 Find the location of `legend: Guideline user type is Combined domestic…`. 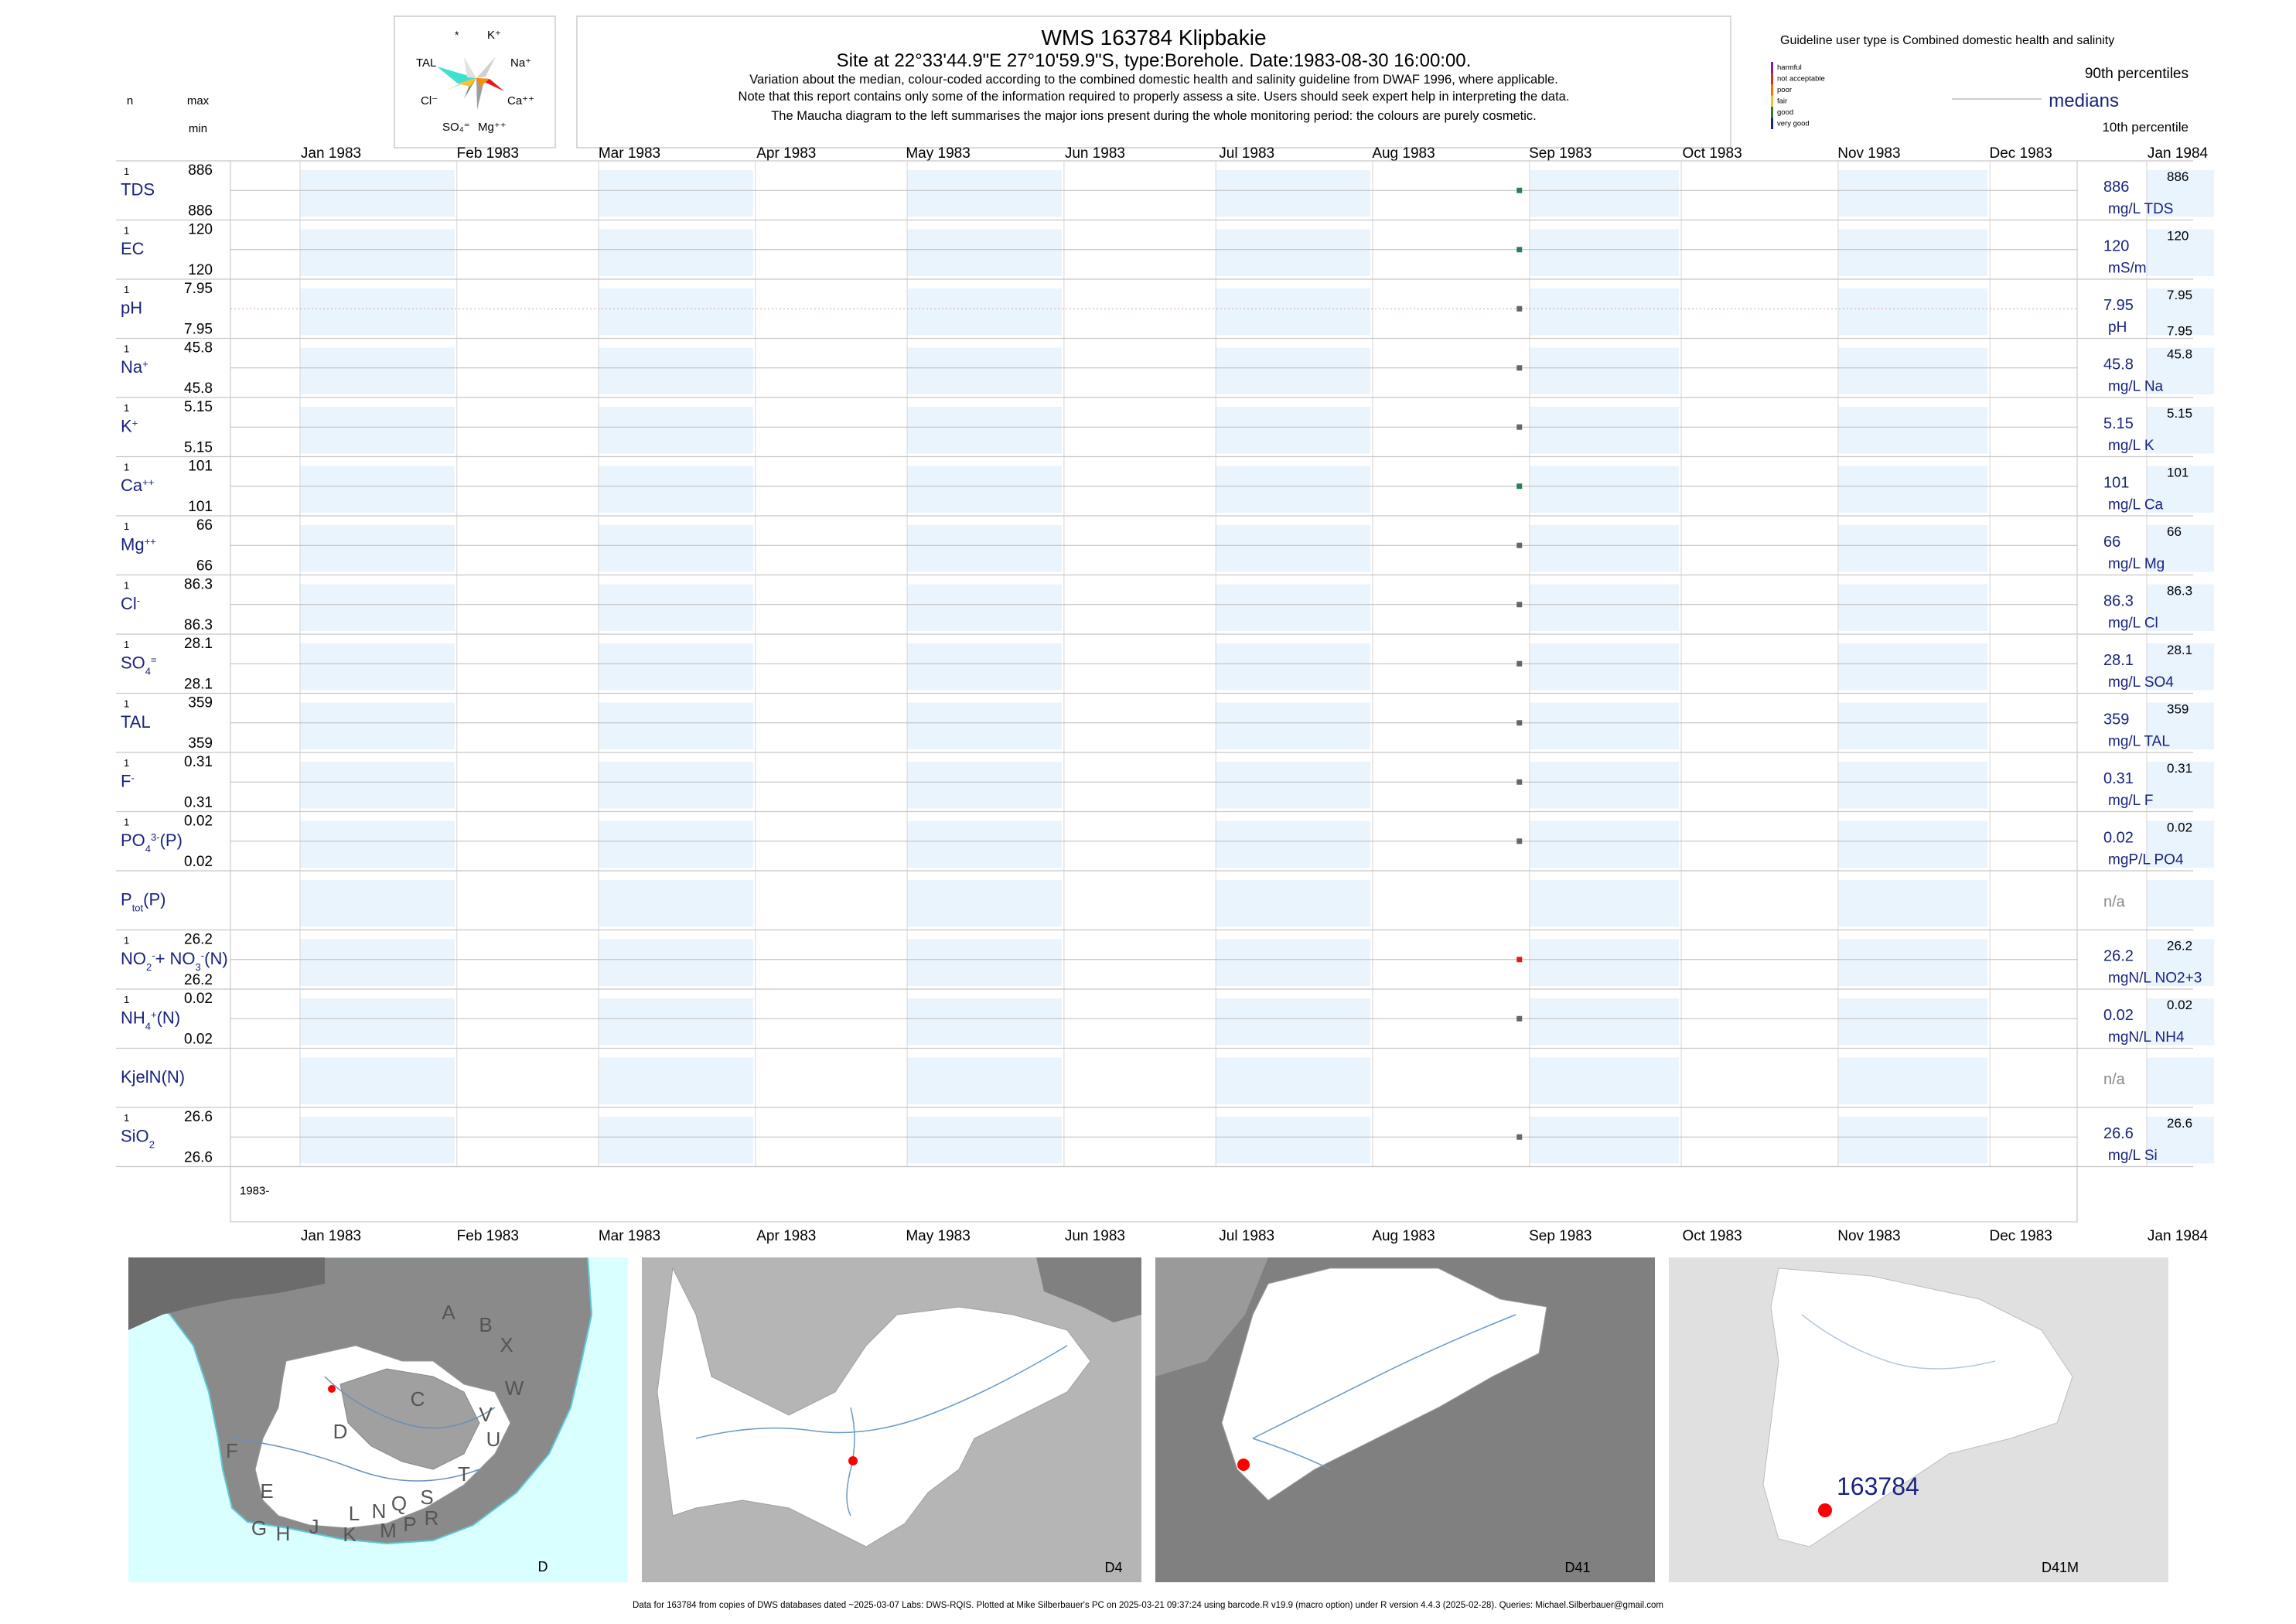

legend: Guideline user type is Combined domestic… is located at coordinates (1980, 84).